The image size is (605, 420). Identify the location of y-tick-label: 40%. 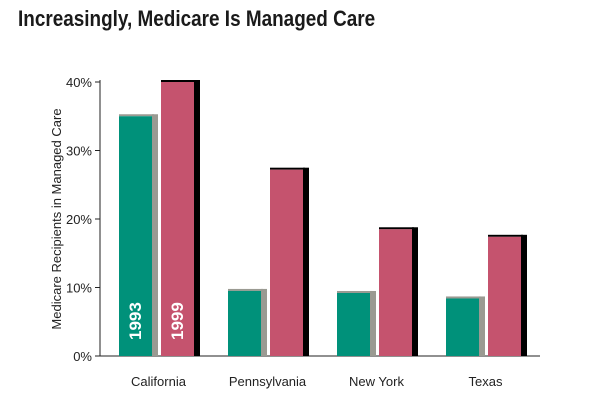
(79, 82).